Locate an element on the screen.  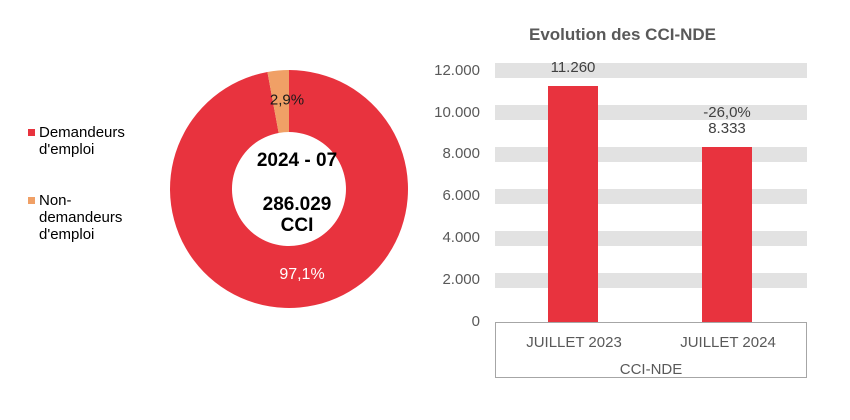
bar-value-label: 11.260 is located at coordinates (573, 68).